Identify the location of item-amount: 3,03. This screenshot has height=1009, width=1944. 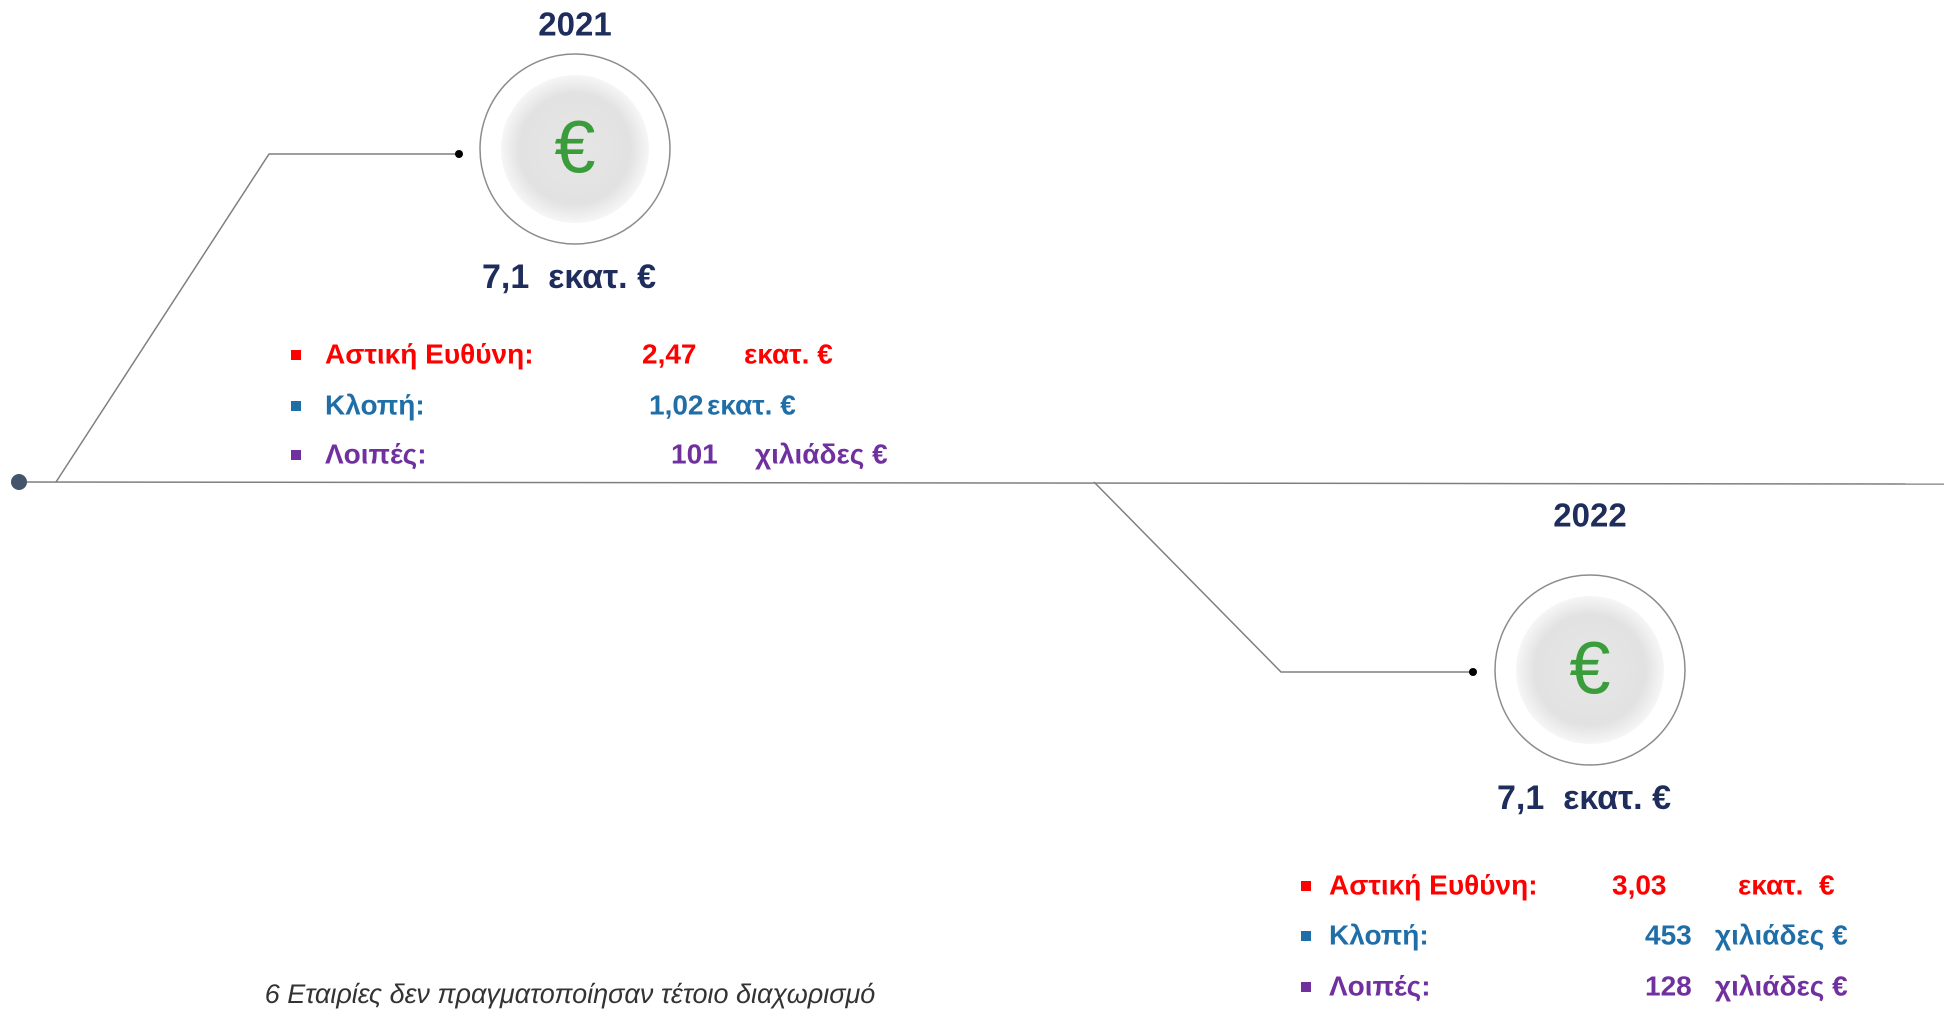
(1639, 884).